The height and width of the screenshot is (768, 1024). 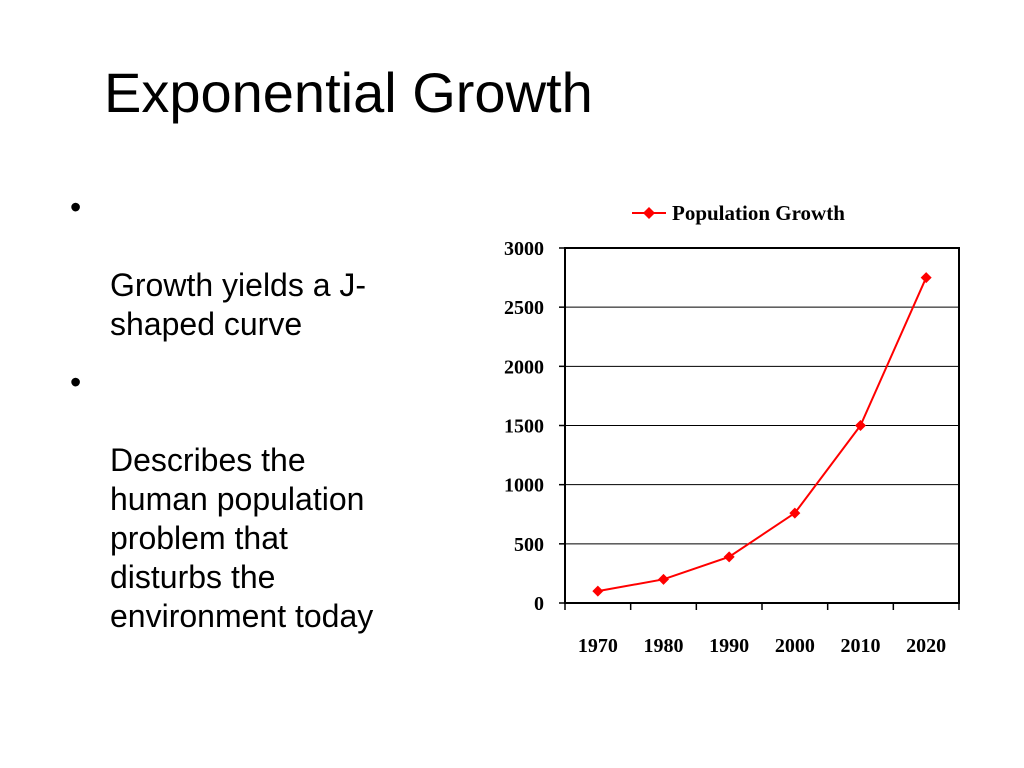 I want to click on legend-marker, so click(x=649, y=213).